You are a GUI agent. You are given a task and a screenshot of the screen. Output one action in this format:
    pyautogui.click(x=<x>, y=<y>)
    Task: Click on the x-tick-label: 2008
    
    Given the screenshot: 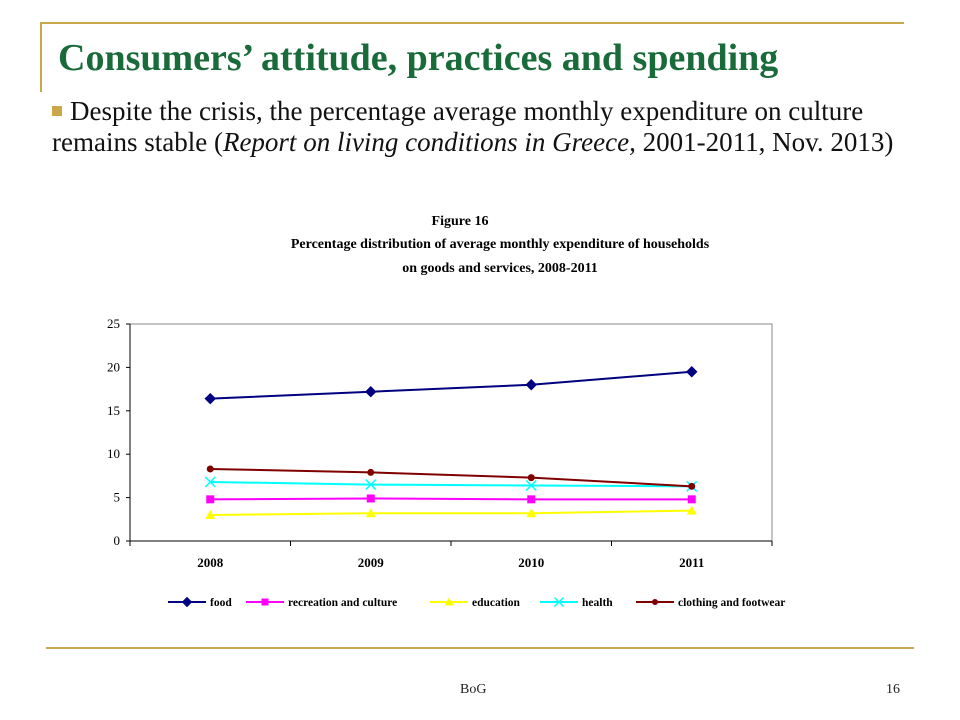 What is the action you would take?
    pyautogui.click(x=210, y=562)
    